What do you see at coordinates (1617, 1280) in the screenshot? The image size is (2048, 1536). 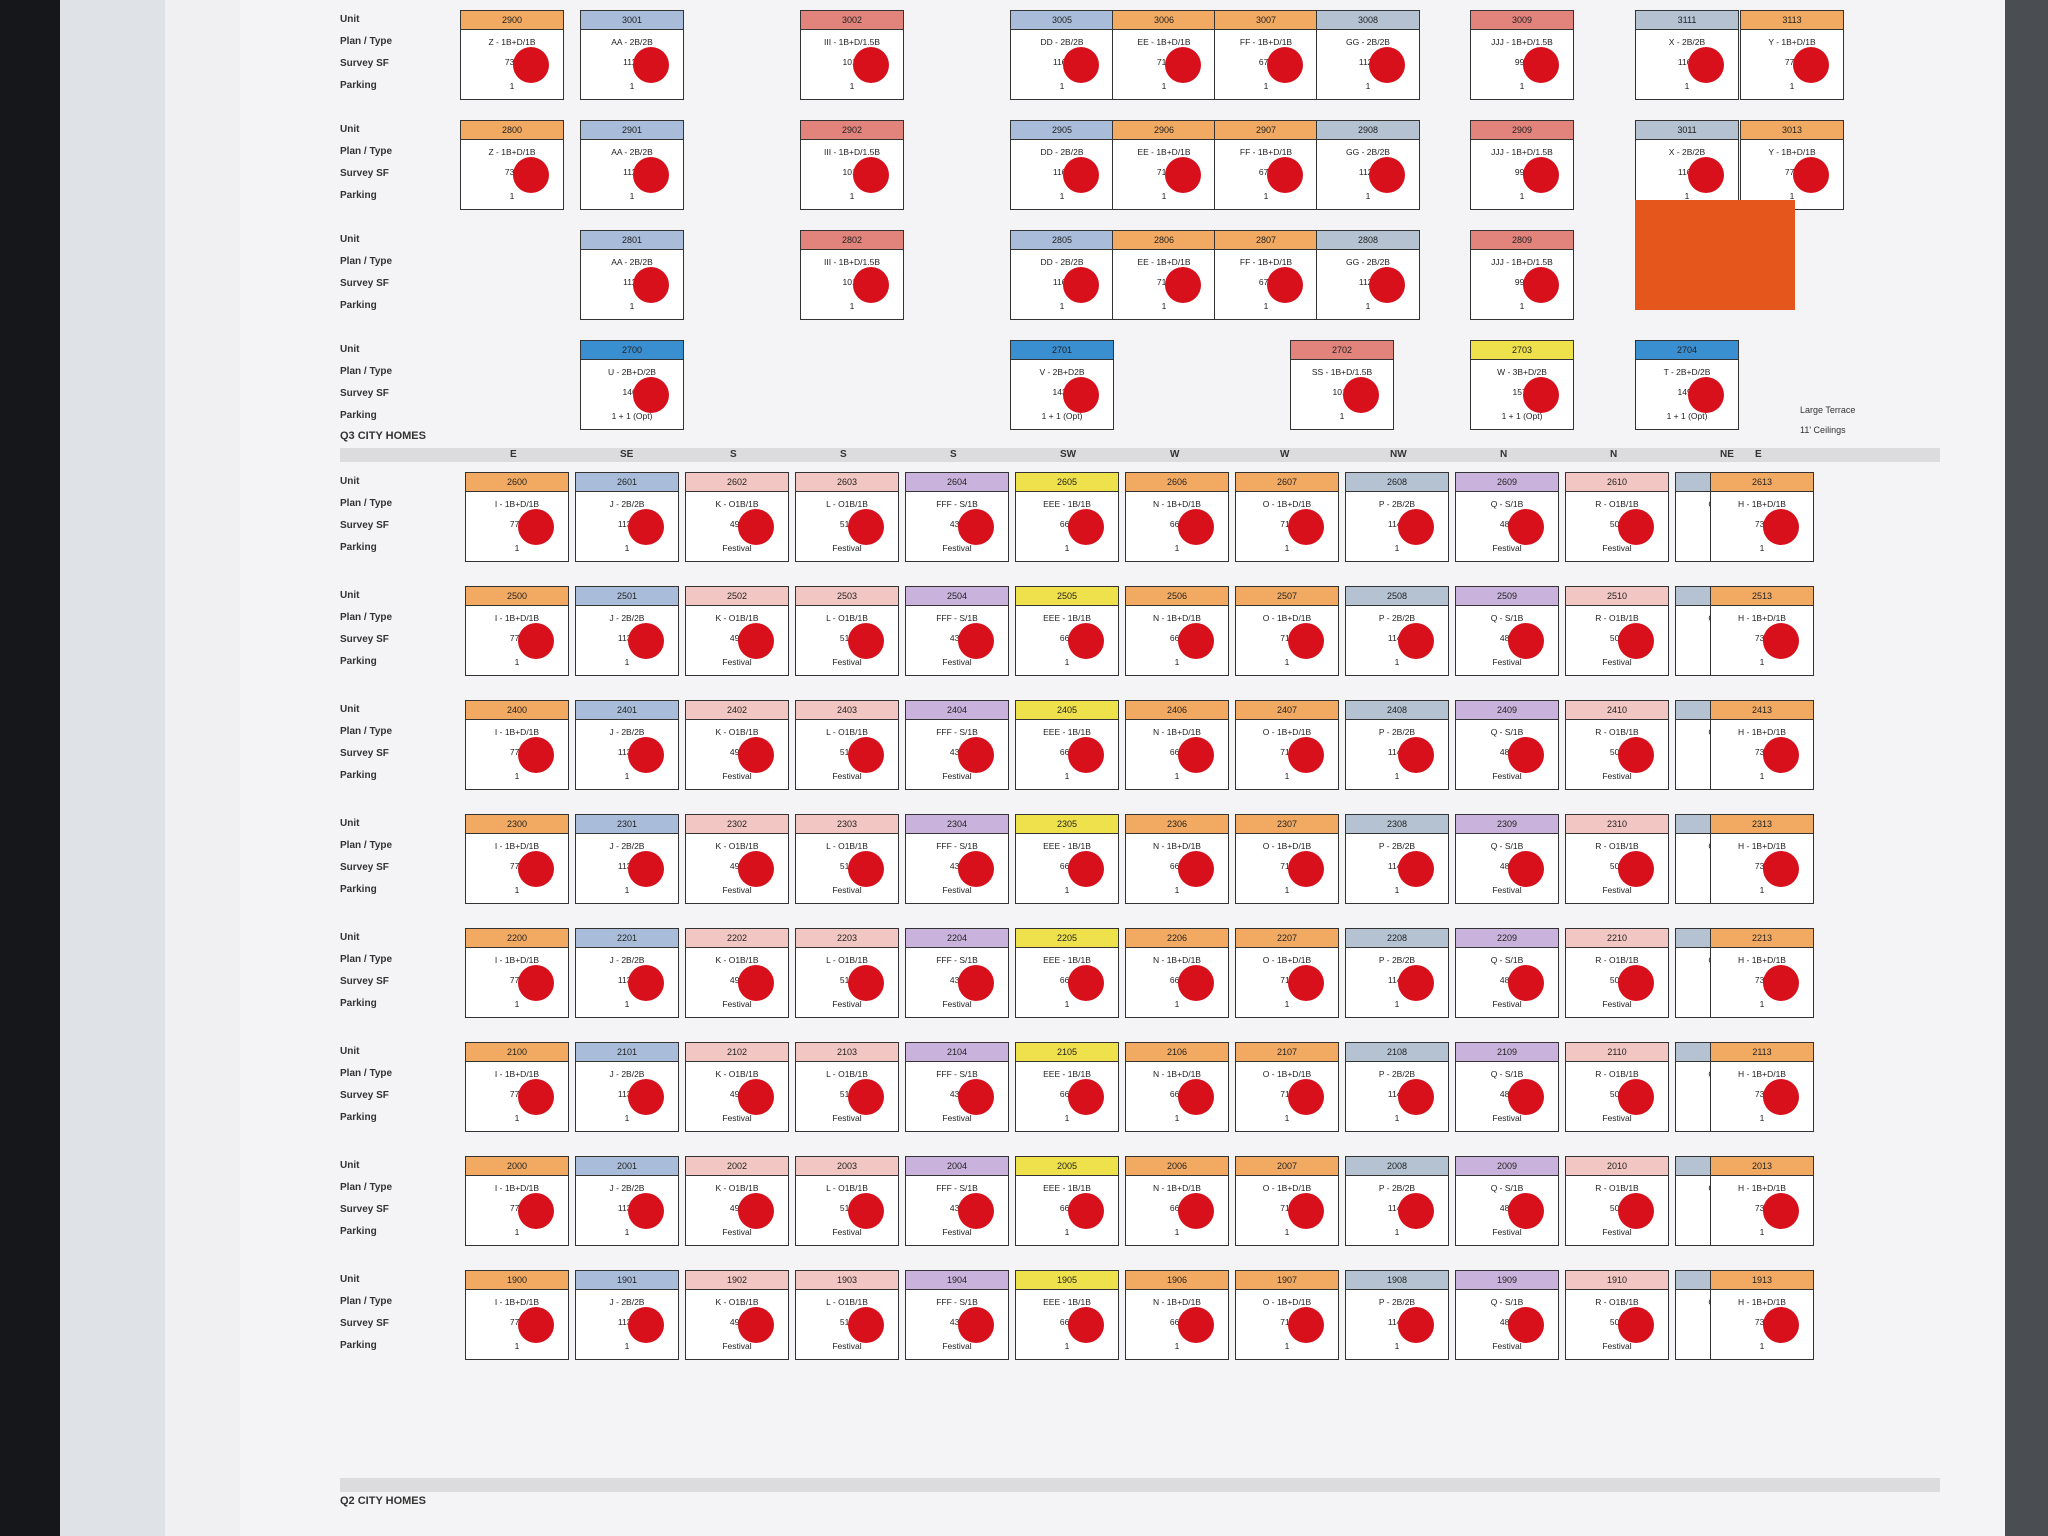 I see `unit-number: 1910` at bounding box center [1617, 1280].